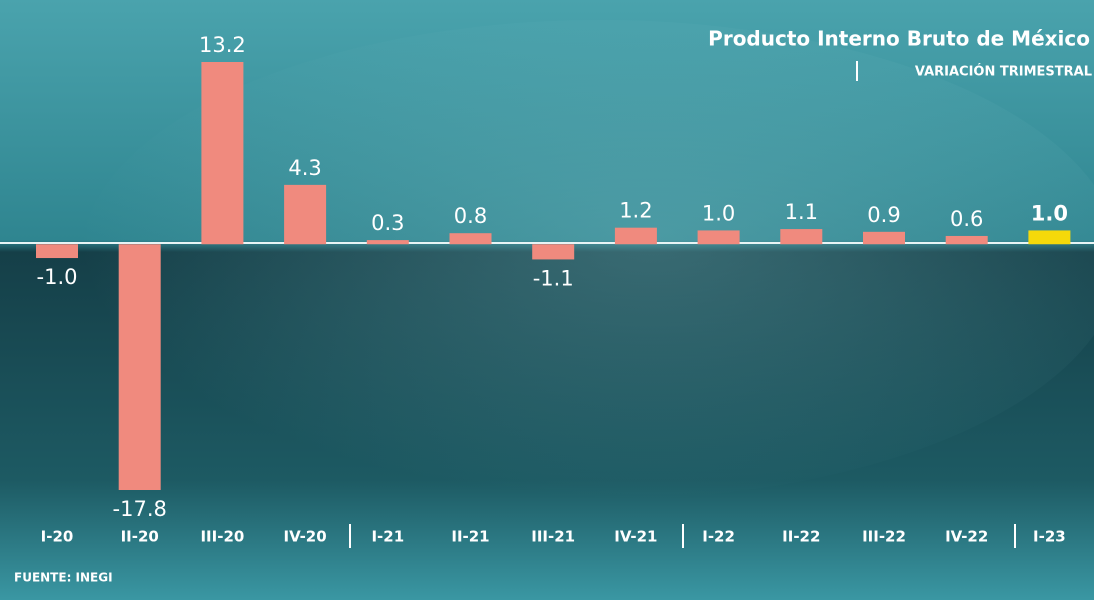 The image size is (1094, 600). Describe the element at coordinates (883, 215) in the screenshot. I see `value-label: 0.9` at that location.